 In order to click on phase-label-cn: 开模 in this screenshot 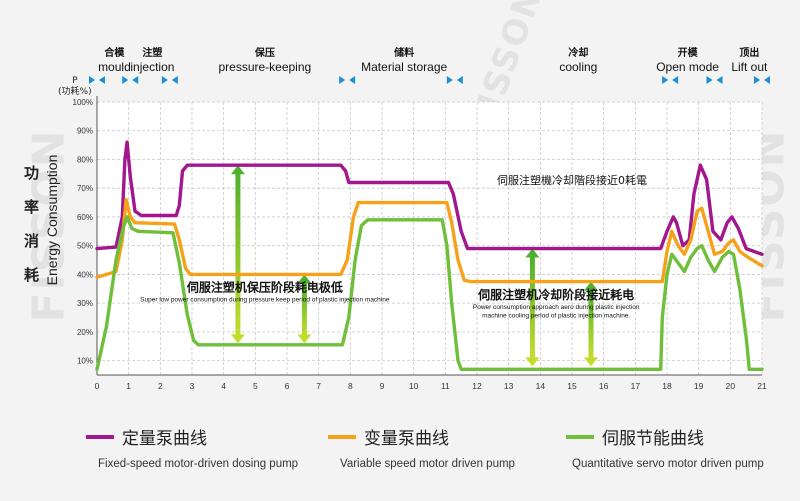, I will do `click(688, 52)`.